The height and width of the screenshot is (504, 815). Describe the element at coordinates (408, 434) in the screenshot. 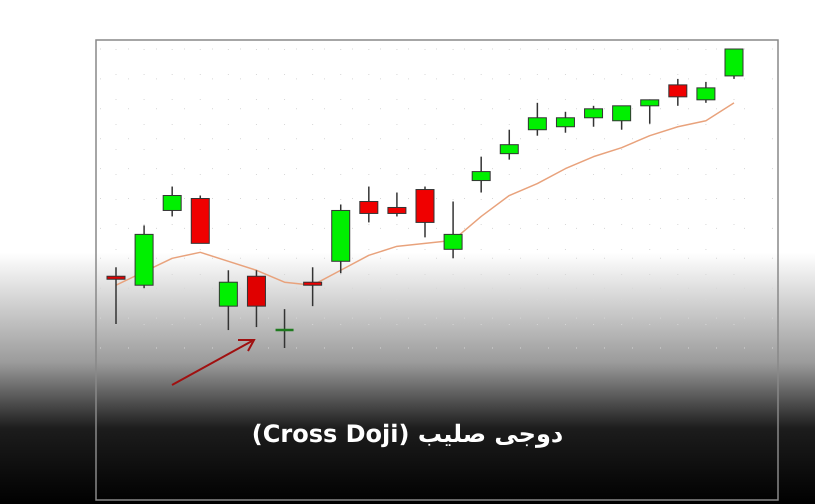

I see `text: دوجی صلیب (Cross Doji)` at that location.